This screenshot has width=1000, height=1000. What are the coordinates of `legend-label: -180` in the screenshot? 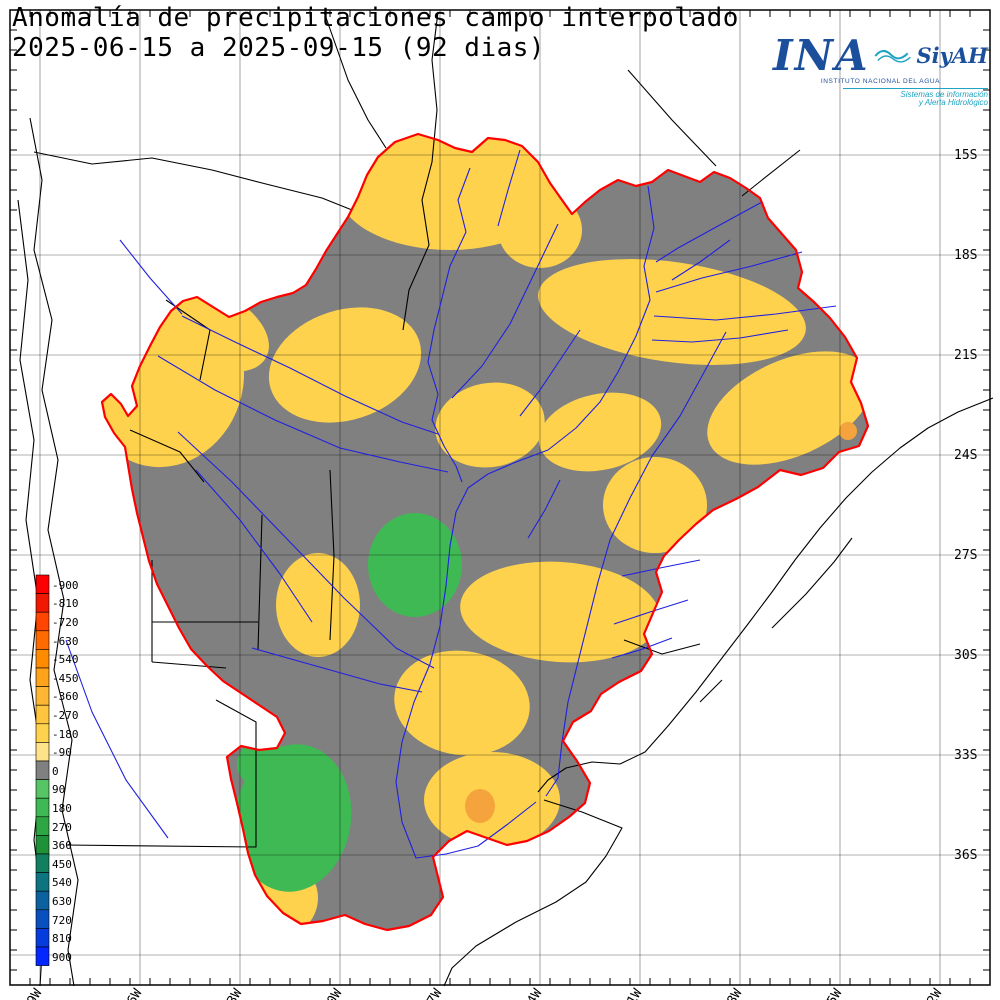 It's located at (65, 734).